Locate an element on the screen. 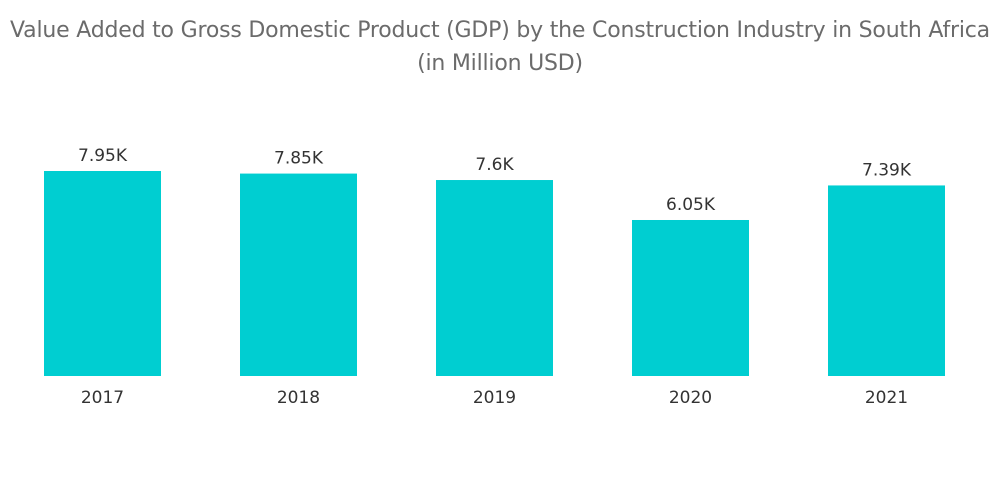 This screenshot has width=1000, height=504. x-tick-label-2019: 2019 is located at coordinates (494, 398).